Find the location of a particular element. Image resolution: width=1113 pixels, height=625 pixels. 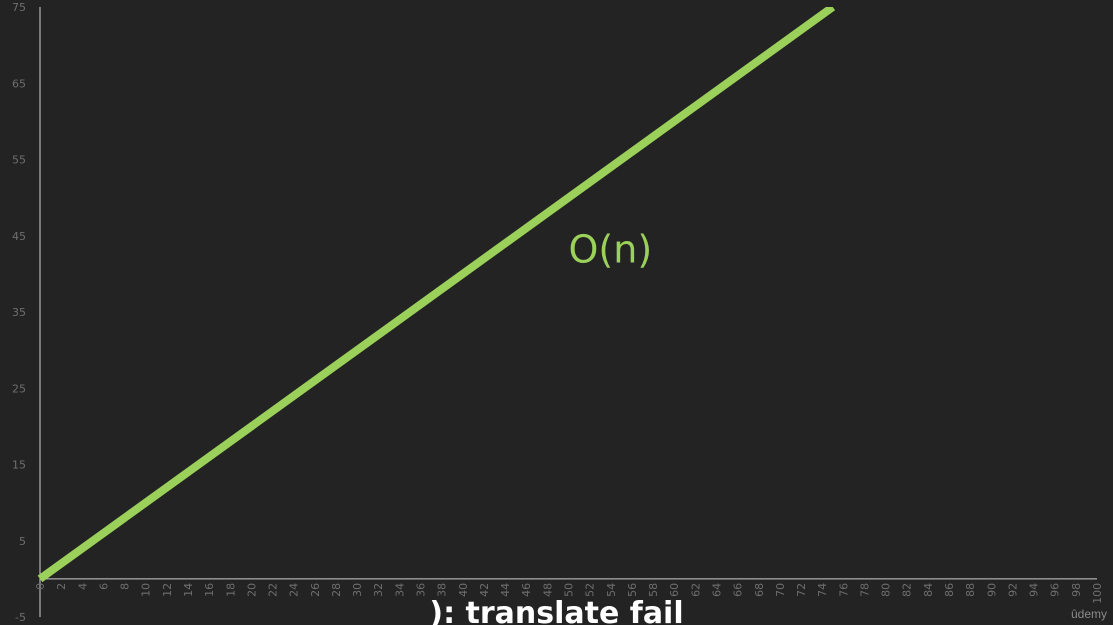

x-tick-label: 8 is located at coordinates (125, 586).